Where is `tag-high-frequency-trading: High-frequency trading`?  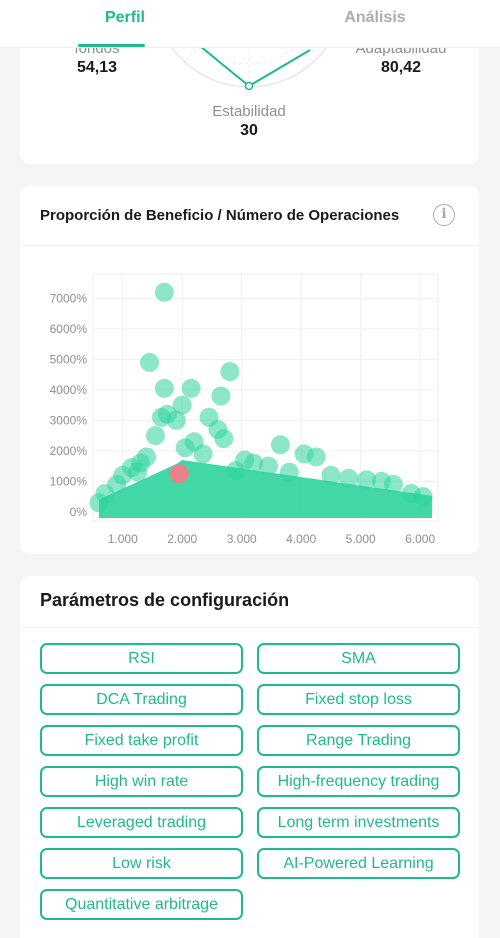 tag-high-frequency-trading: High-frequency trading is located at coordinates (358, 781).